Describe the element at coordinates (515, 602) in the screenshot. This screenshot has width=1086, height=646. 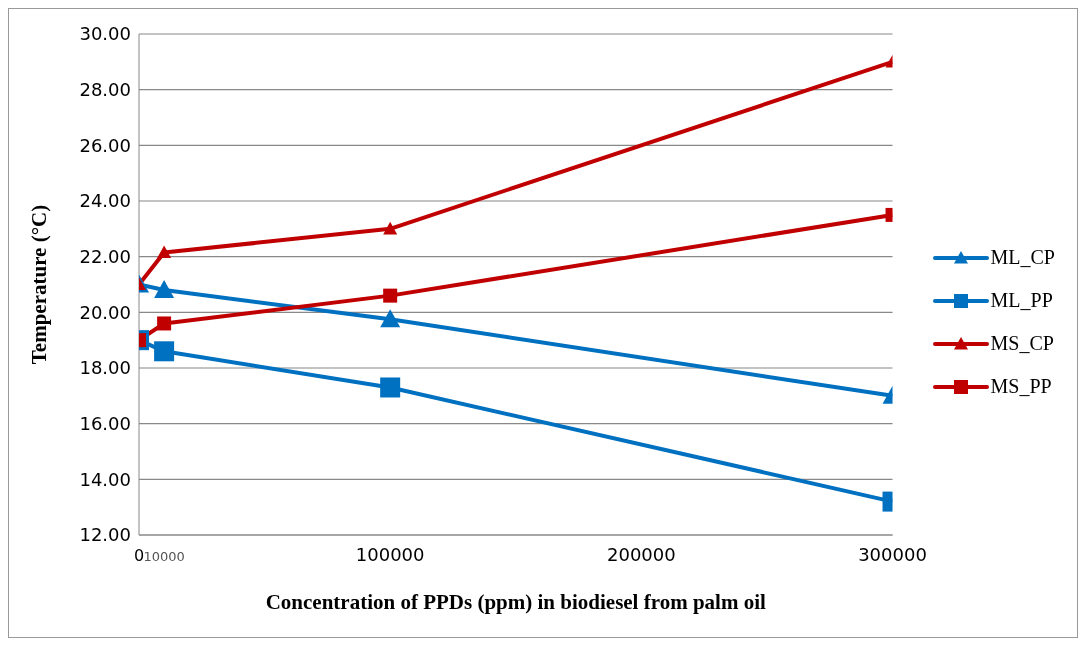
I see `x-axis-title: Concentration of PPDs (ppm) in biodiesel from palm oil` at that location.